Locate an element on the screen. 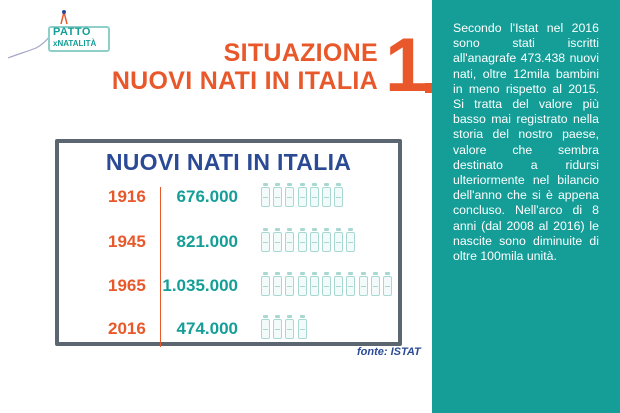  row-count: 1.035.000 is located at coordinates (200, 285).